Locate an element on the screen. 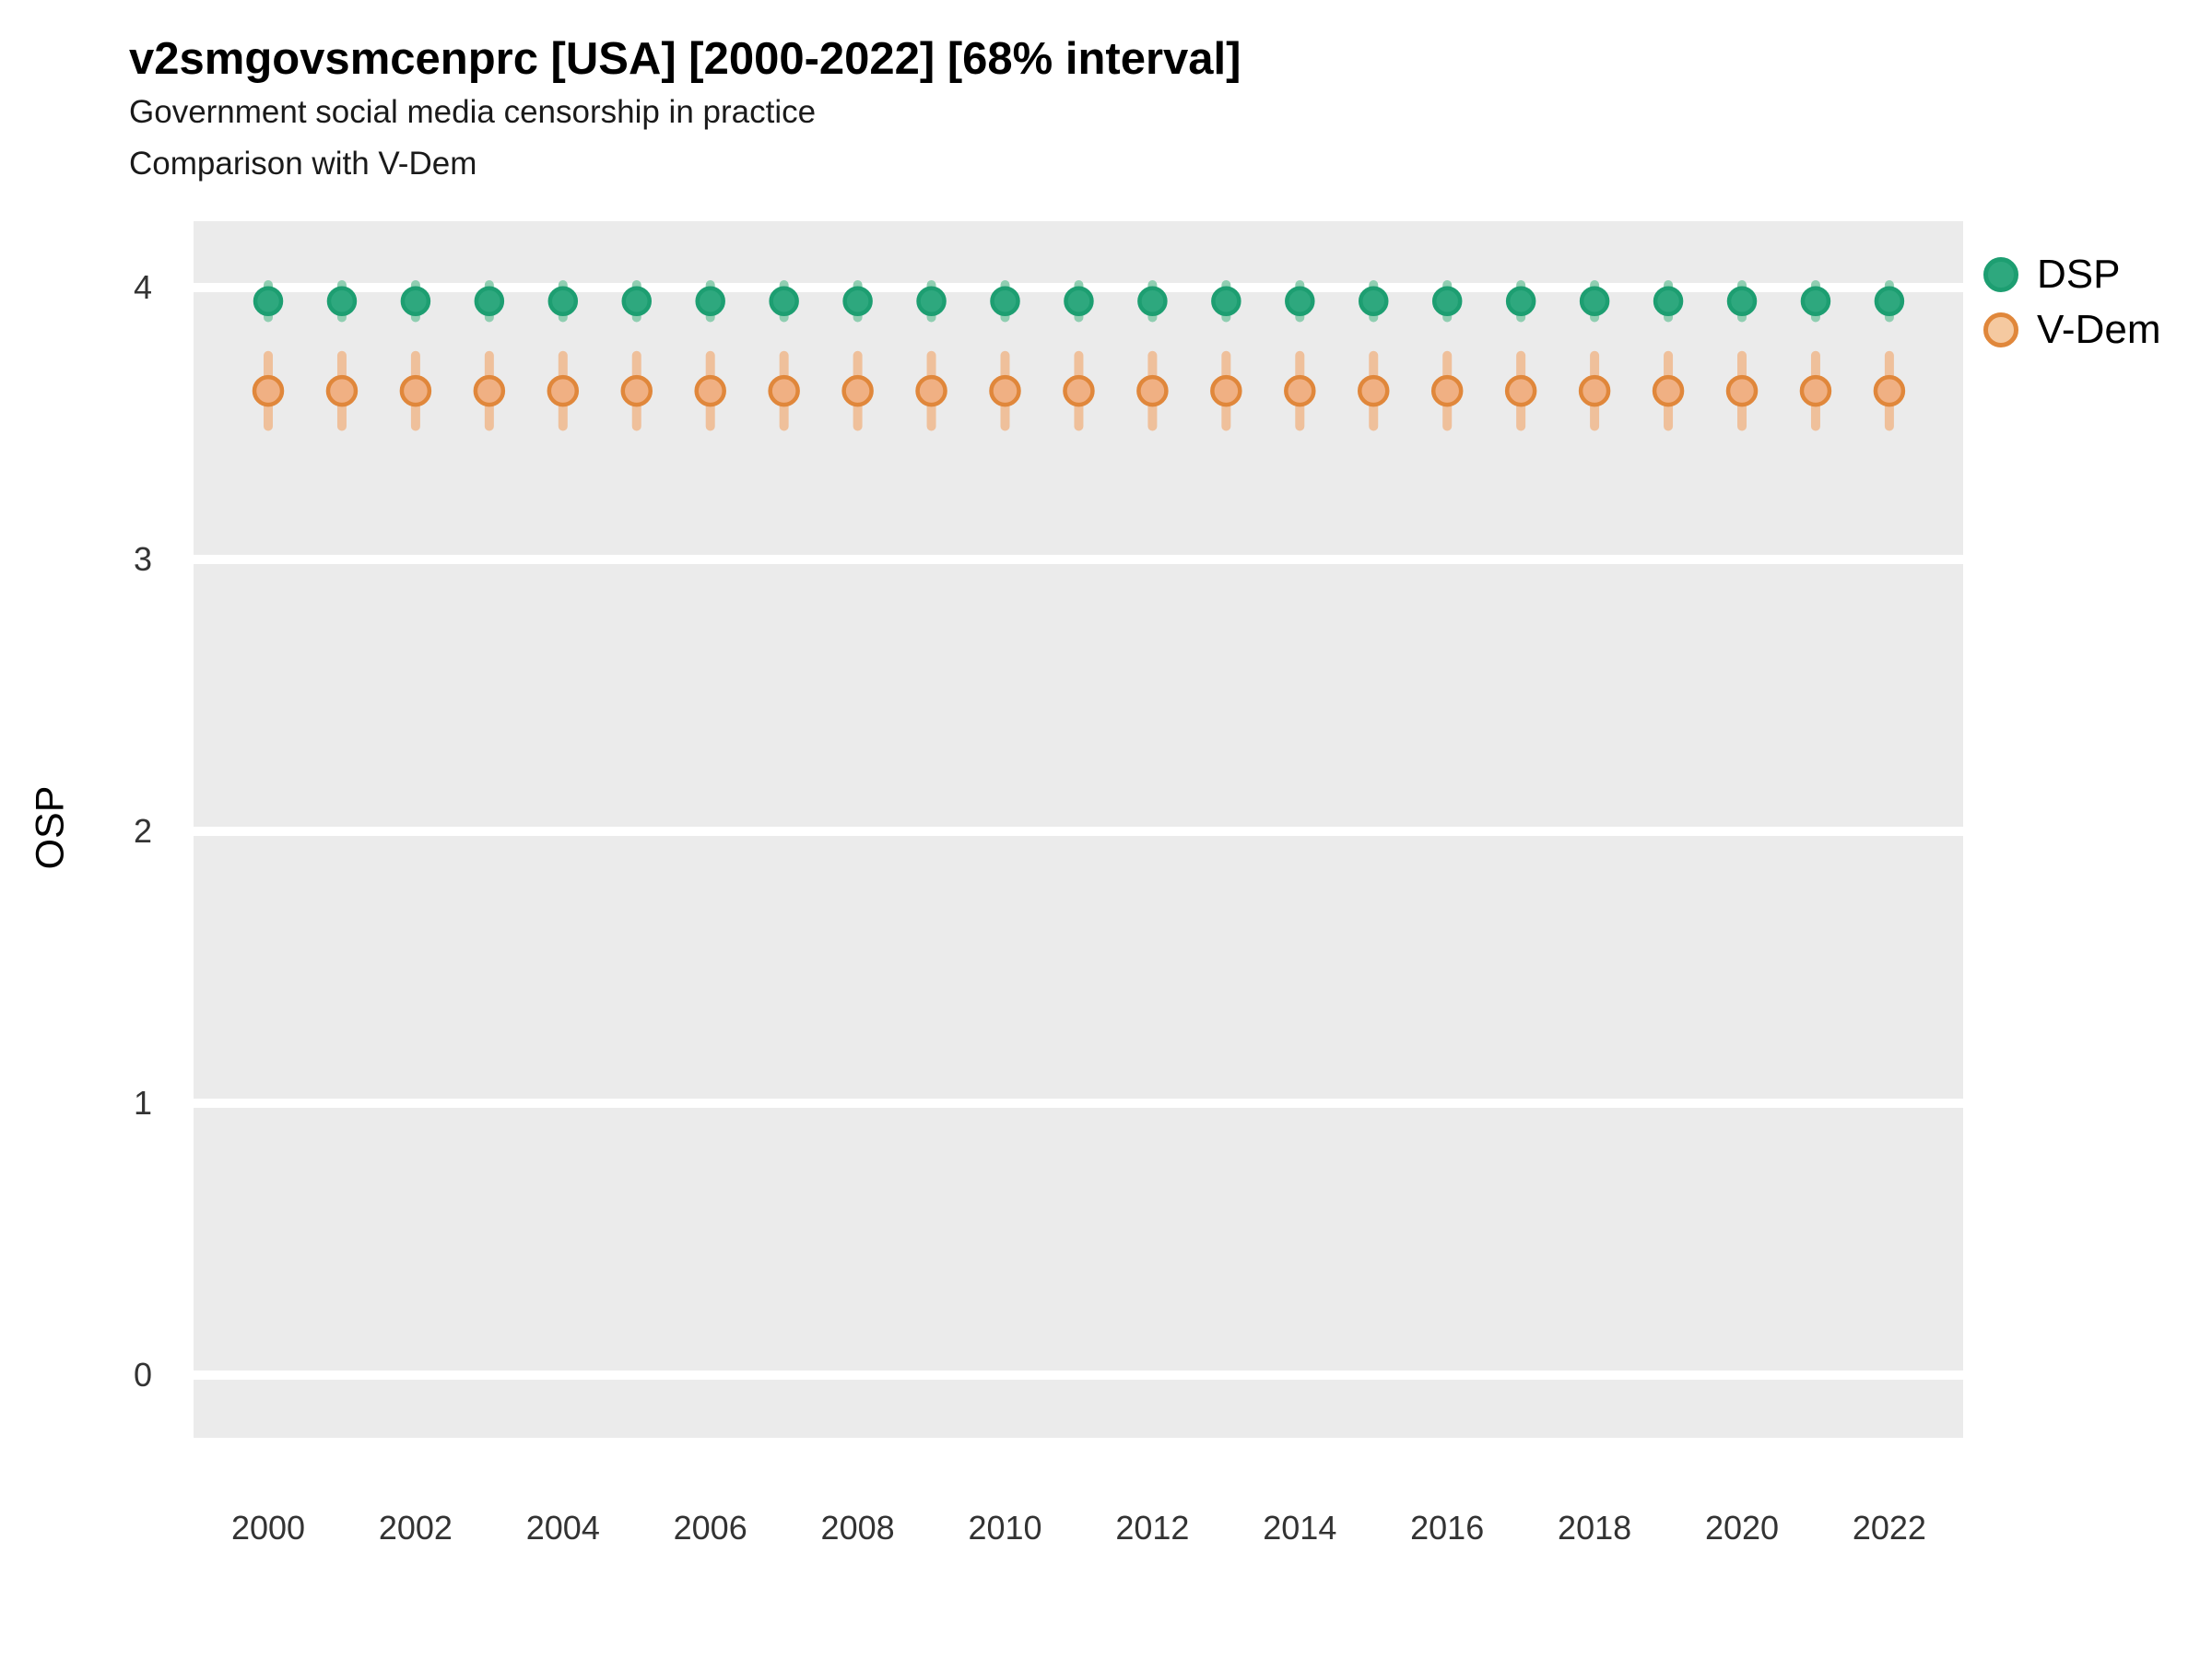  y-tick-label-2: 2 is located at coordinates (142, 831).